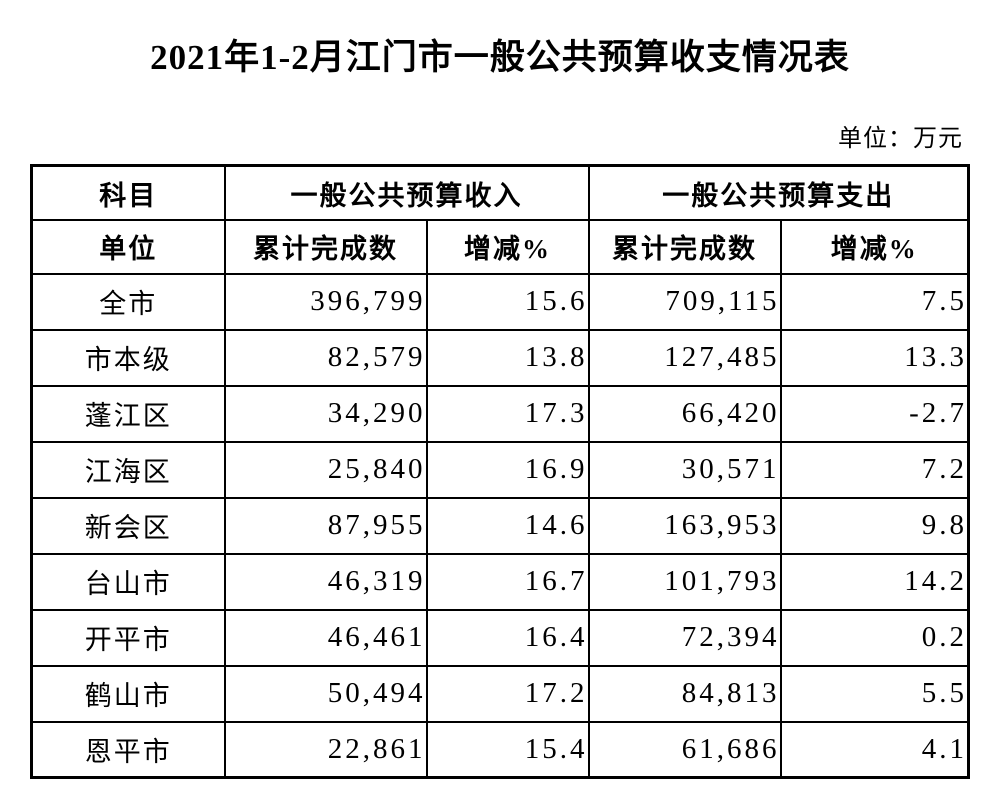  Describe the element at coordinates (684, 301) in the screenshot. I see `expenditure-cell: 709,115` at that location.